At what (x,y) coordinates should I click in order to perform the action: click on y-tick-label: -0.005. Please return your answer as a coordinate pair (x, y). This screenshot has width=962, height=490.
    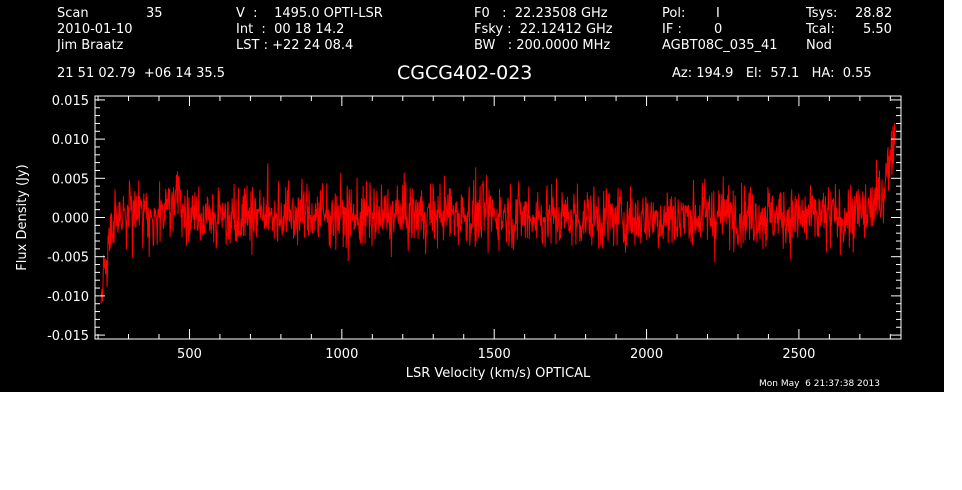
    Looking at the image, I should click on (68, 258).